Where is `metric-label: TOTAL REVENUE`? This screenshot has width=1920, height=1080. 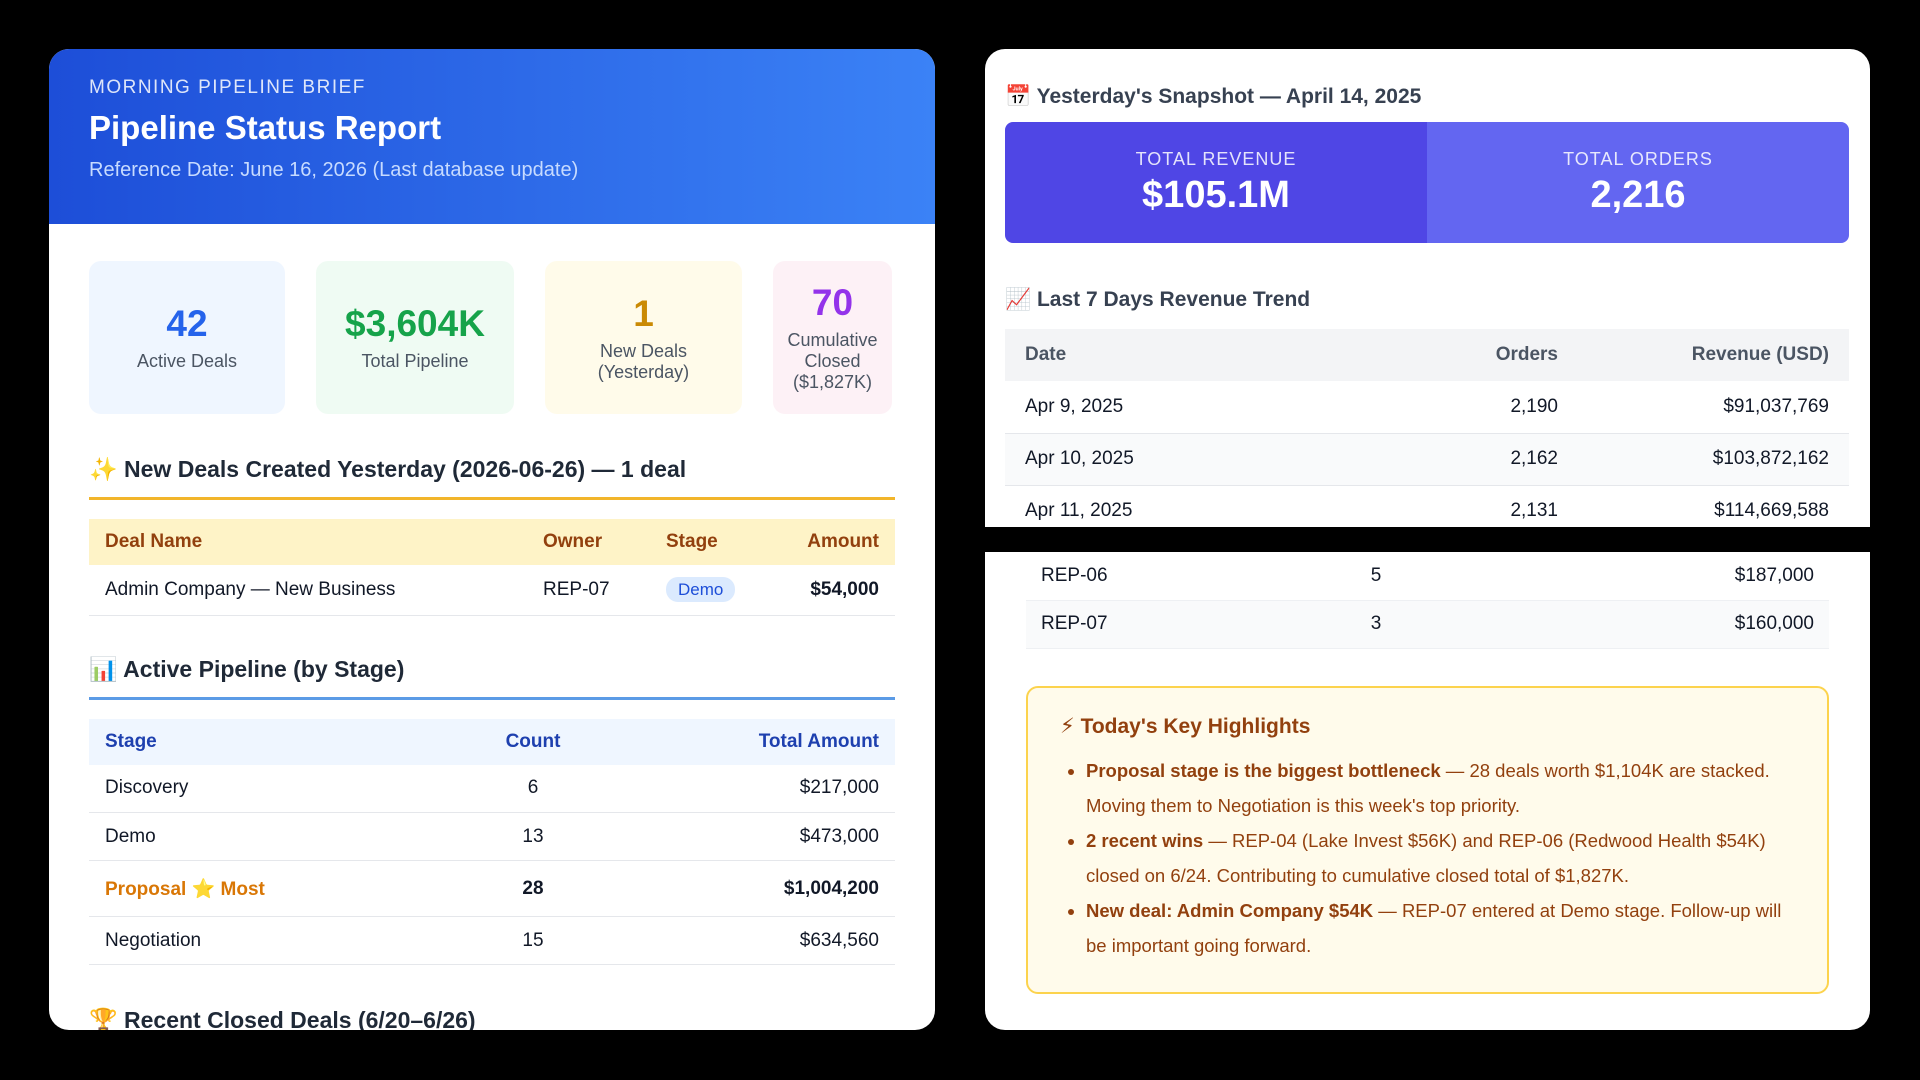
metric-label: TOTAL REVENUE is located at coordinates (1216, 158).